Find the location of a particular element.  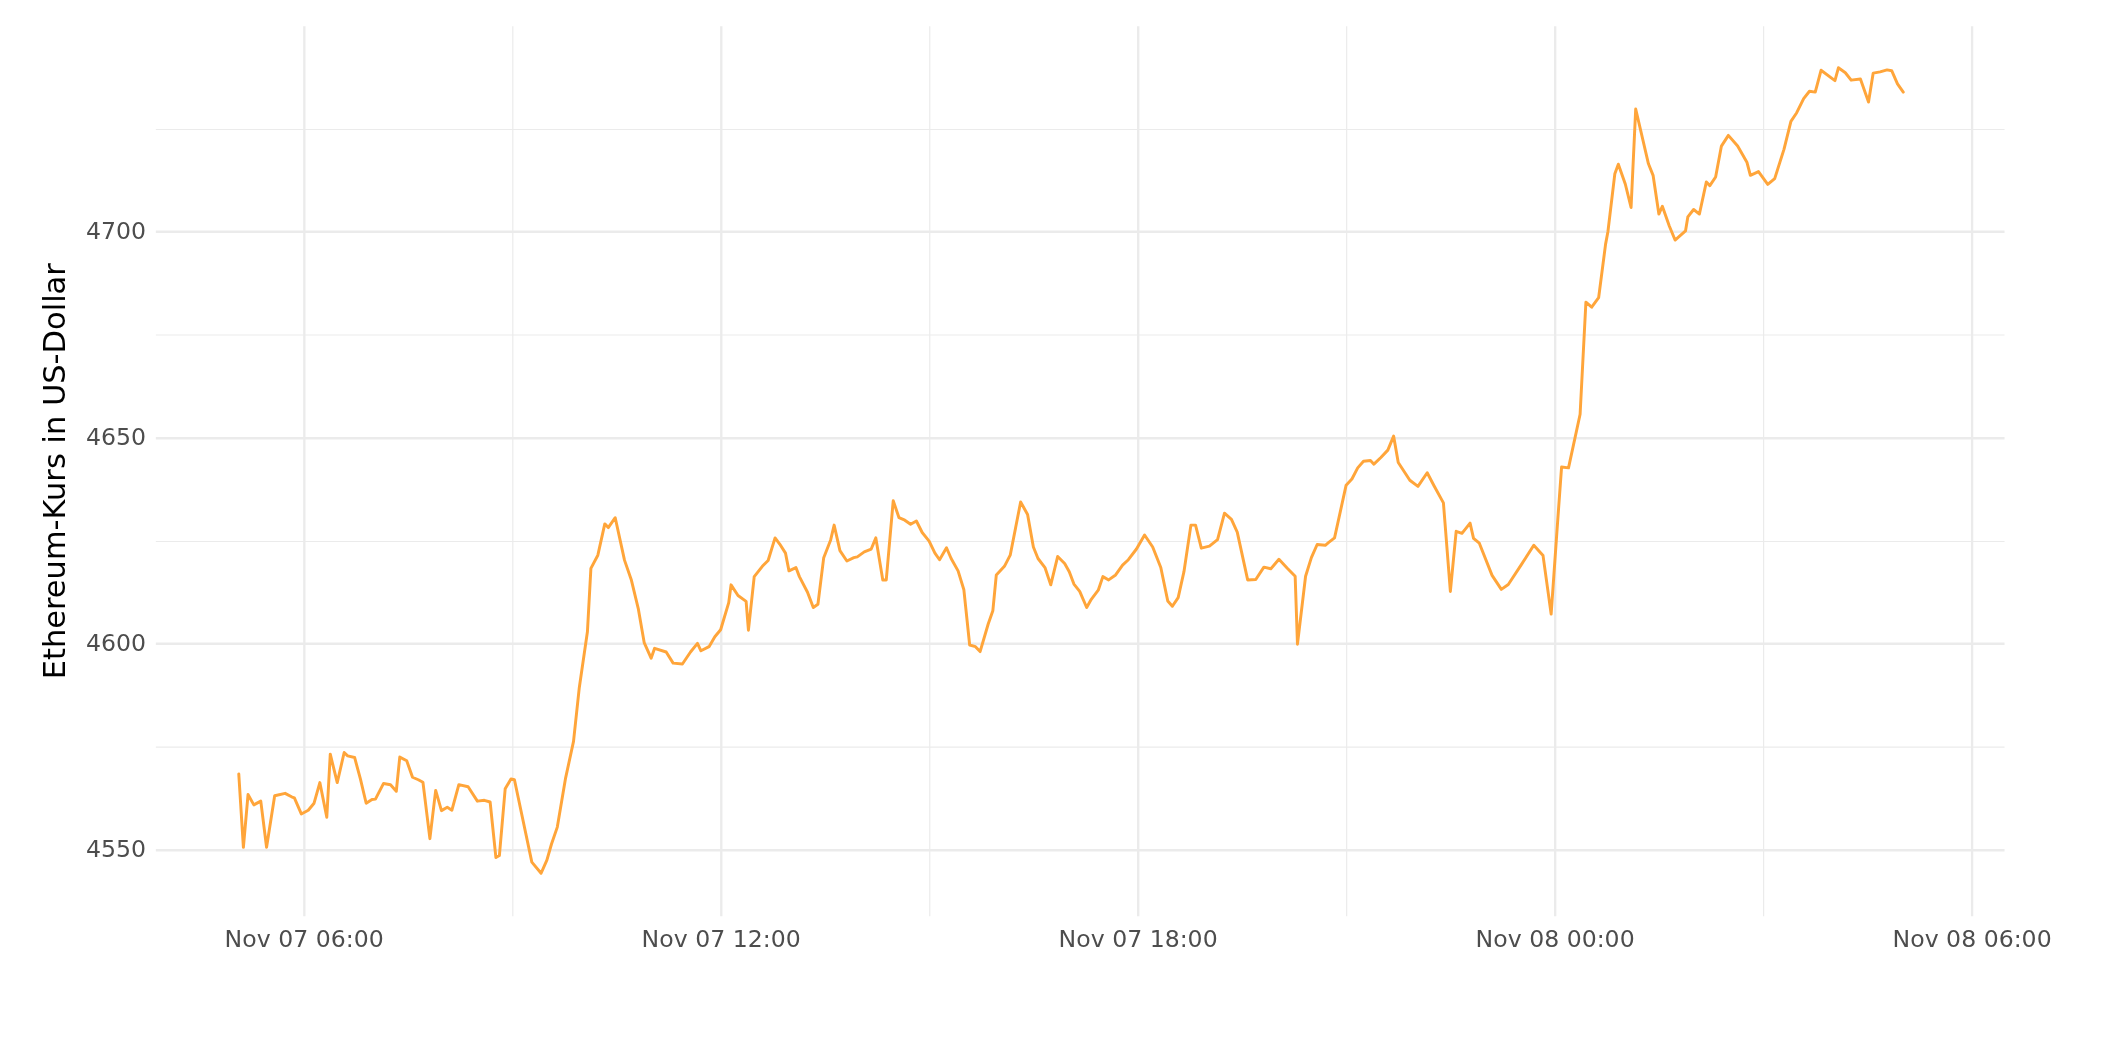

x-tick-label: Nov 07 06:00 is located at coordinates (304, 938).